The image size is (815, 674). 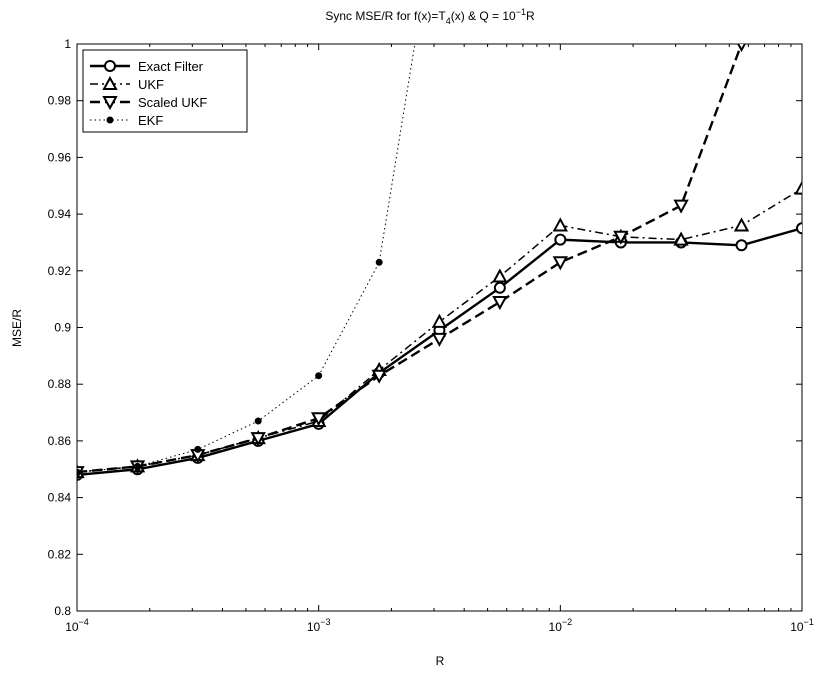 I want to click on chart-title: Sync MSE/R for f(x)=T4(x) & Q = 10−1R, so click(x=430, y=16).